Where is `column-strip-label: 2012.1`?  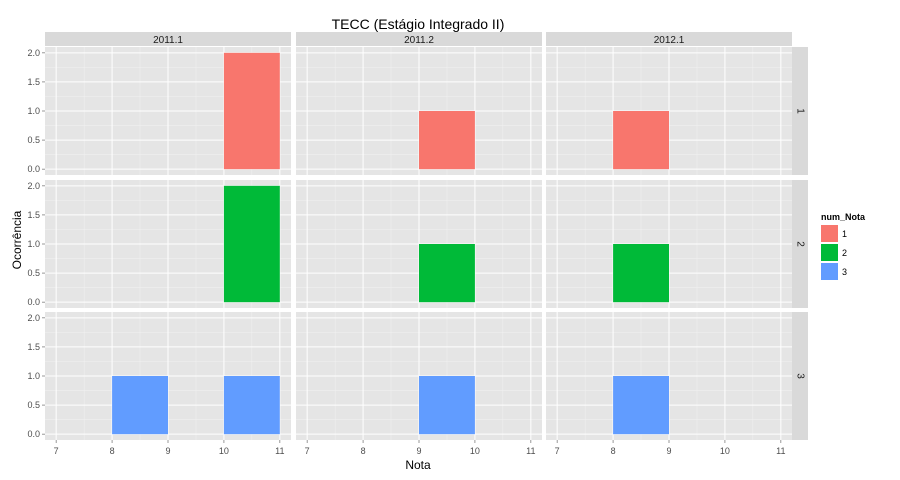
column-strip-label: 2012.1 is located at coordinates (669, 40).